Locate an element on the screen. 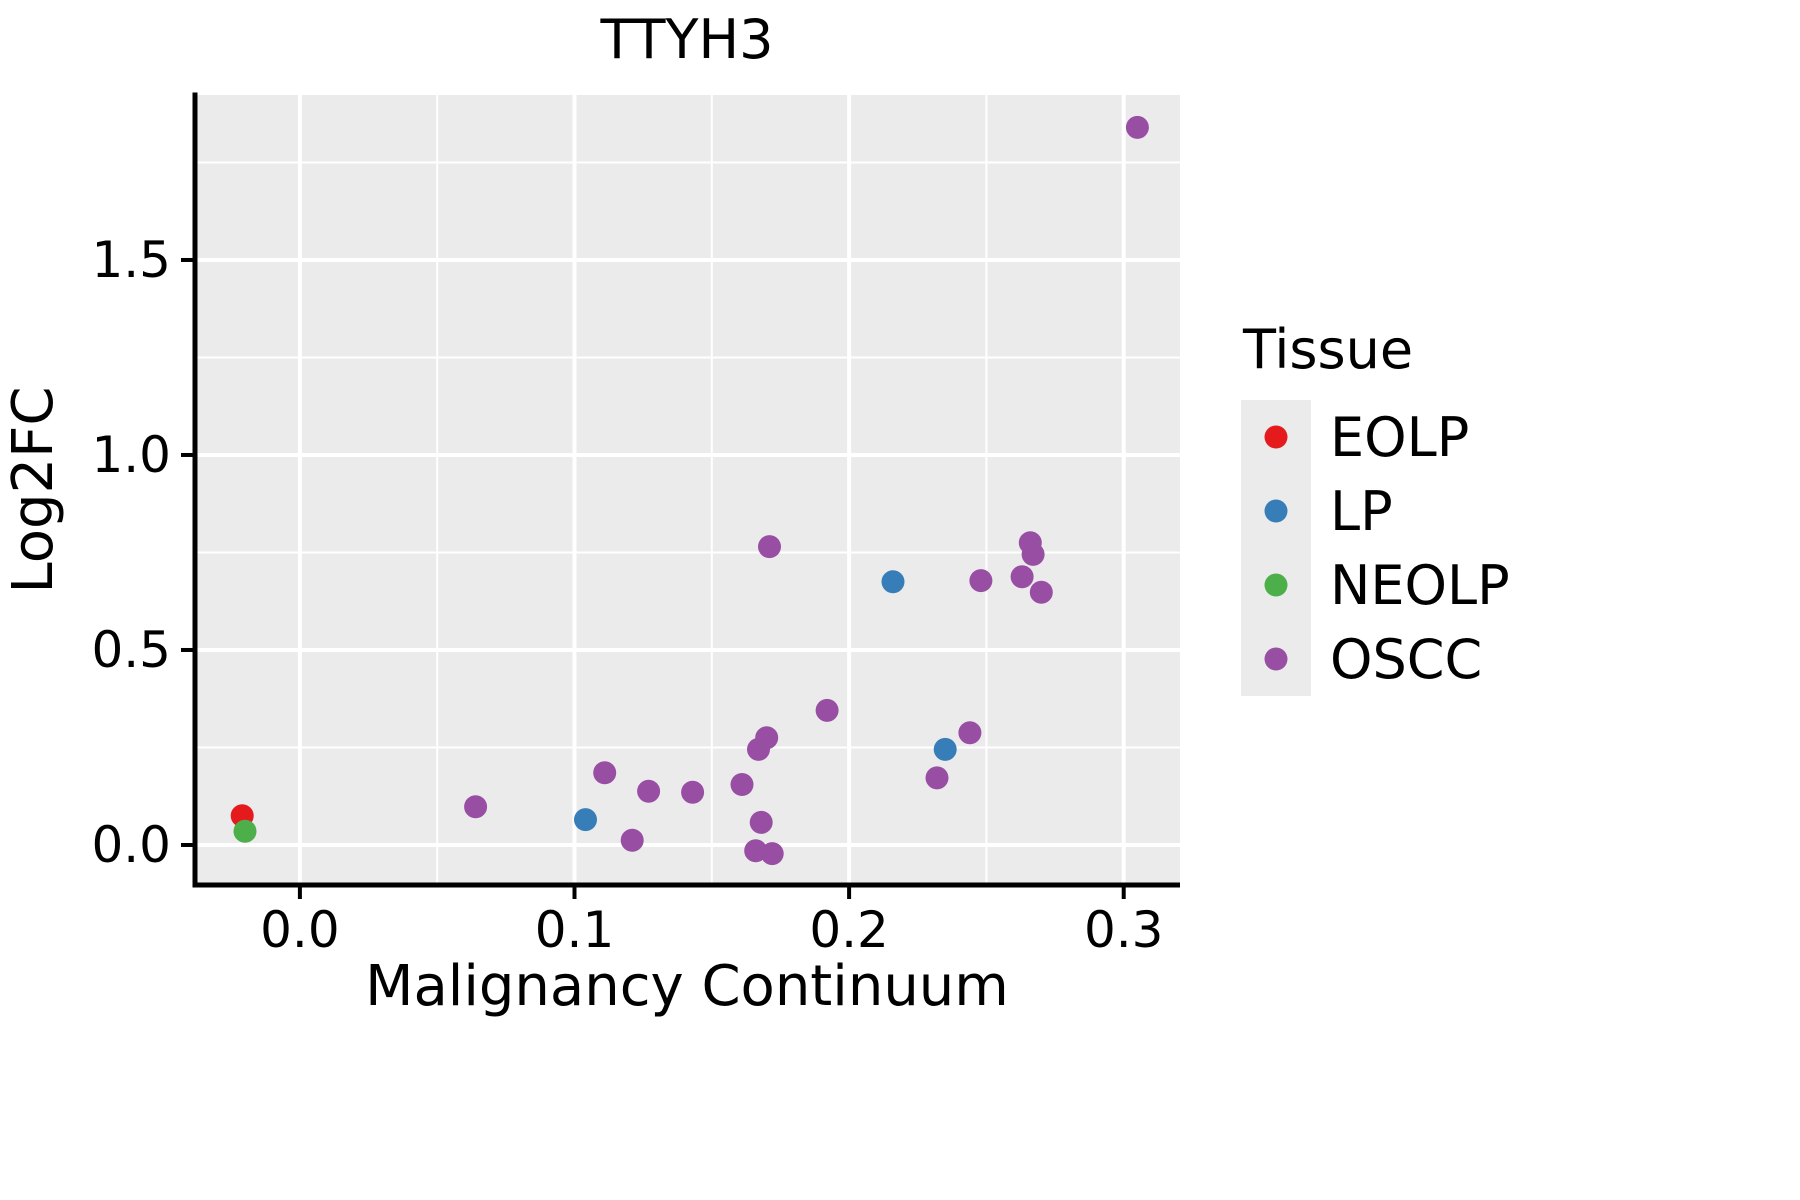 The height and width of the screenshot is (1200, 1800). legend-swatch-neolp is located at coordinates (1276, 585).